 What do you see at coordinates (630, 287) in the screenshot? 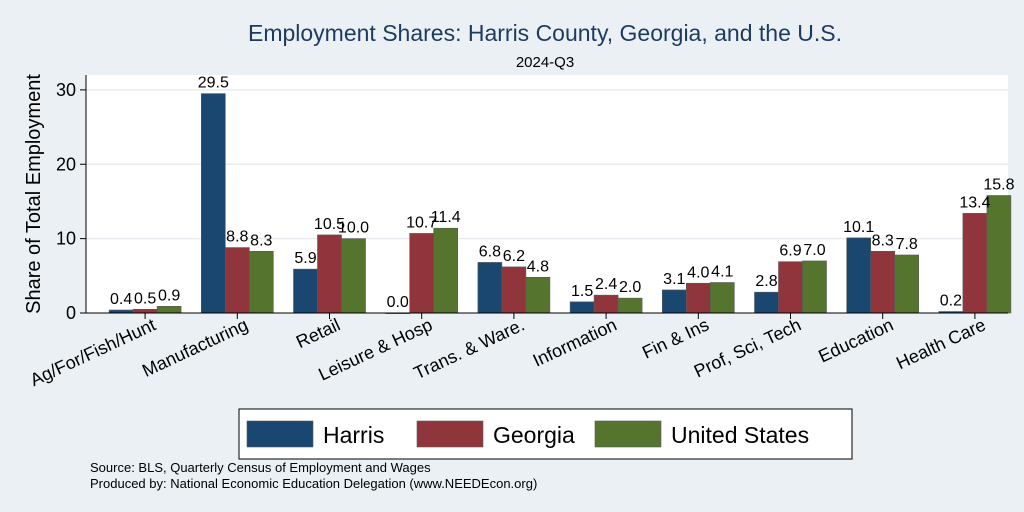
I see `data-label-united-states-information: 2.0` at bounding box center [630, 287].